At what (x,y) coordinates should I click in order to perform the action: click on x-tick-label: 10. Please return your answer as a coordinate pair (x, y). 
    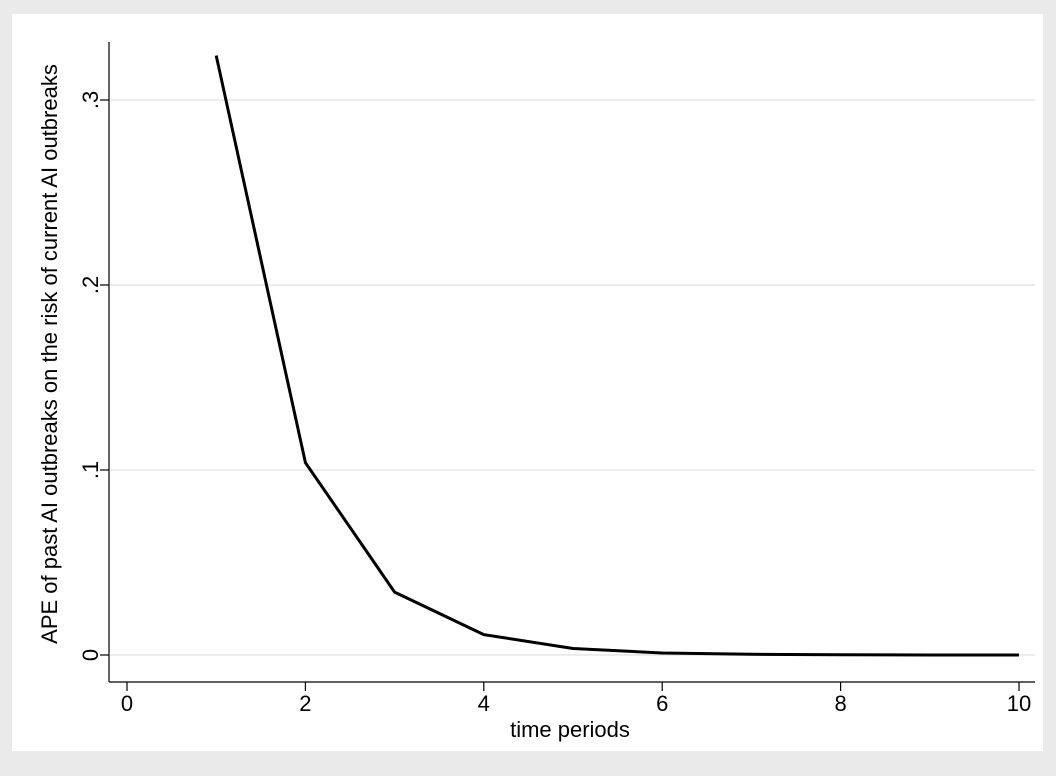
    Looking at the image, I should click on (1019, 703).